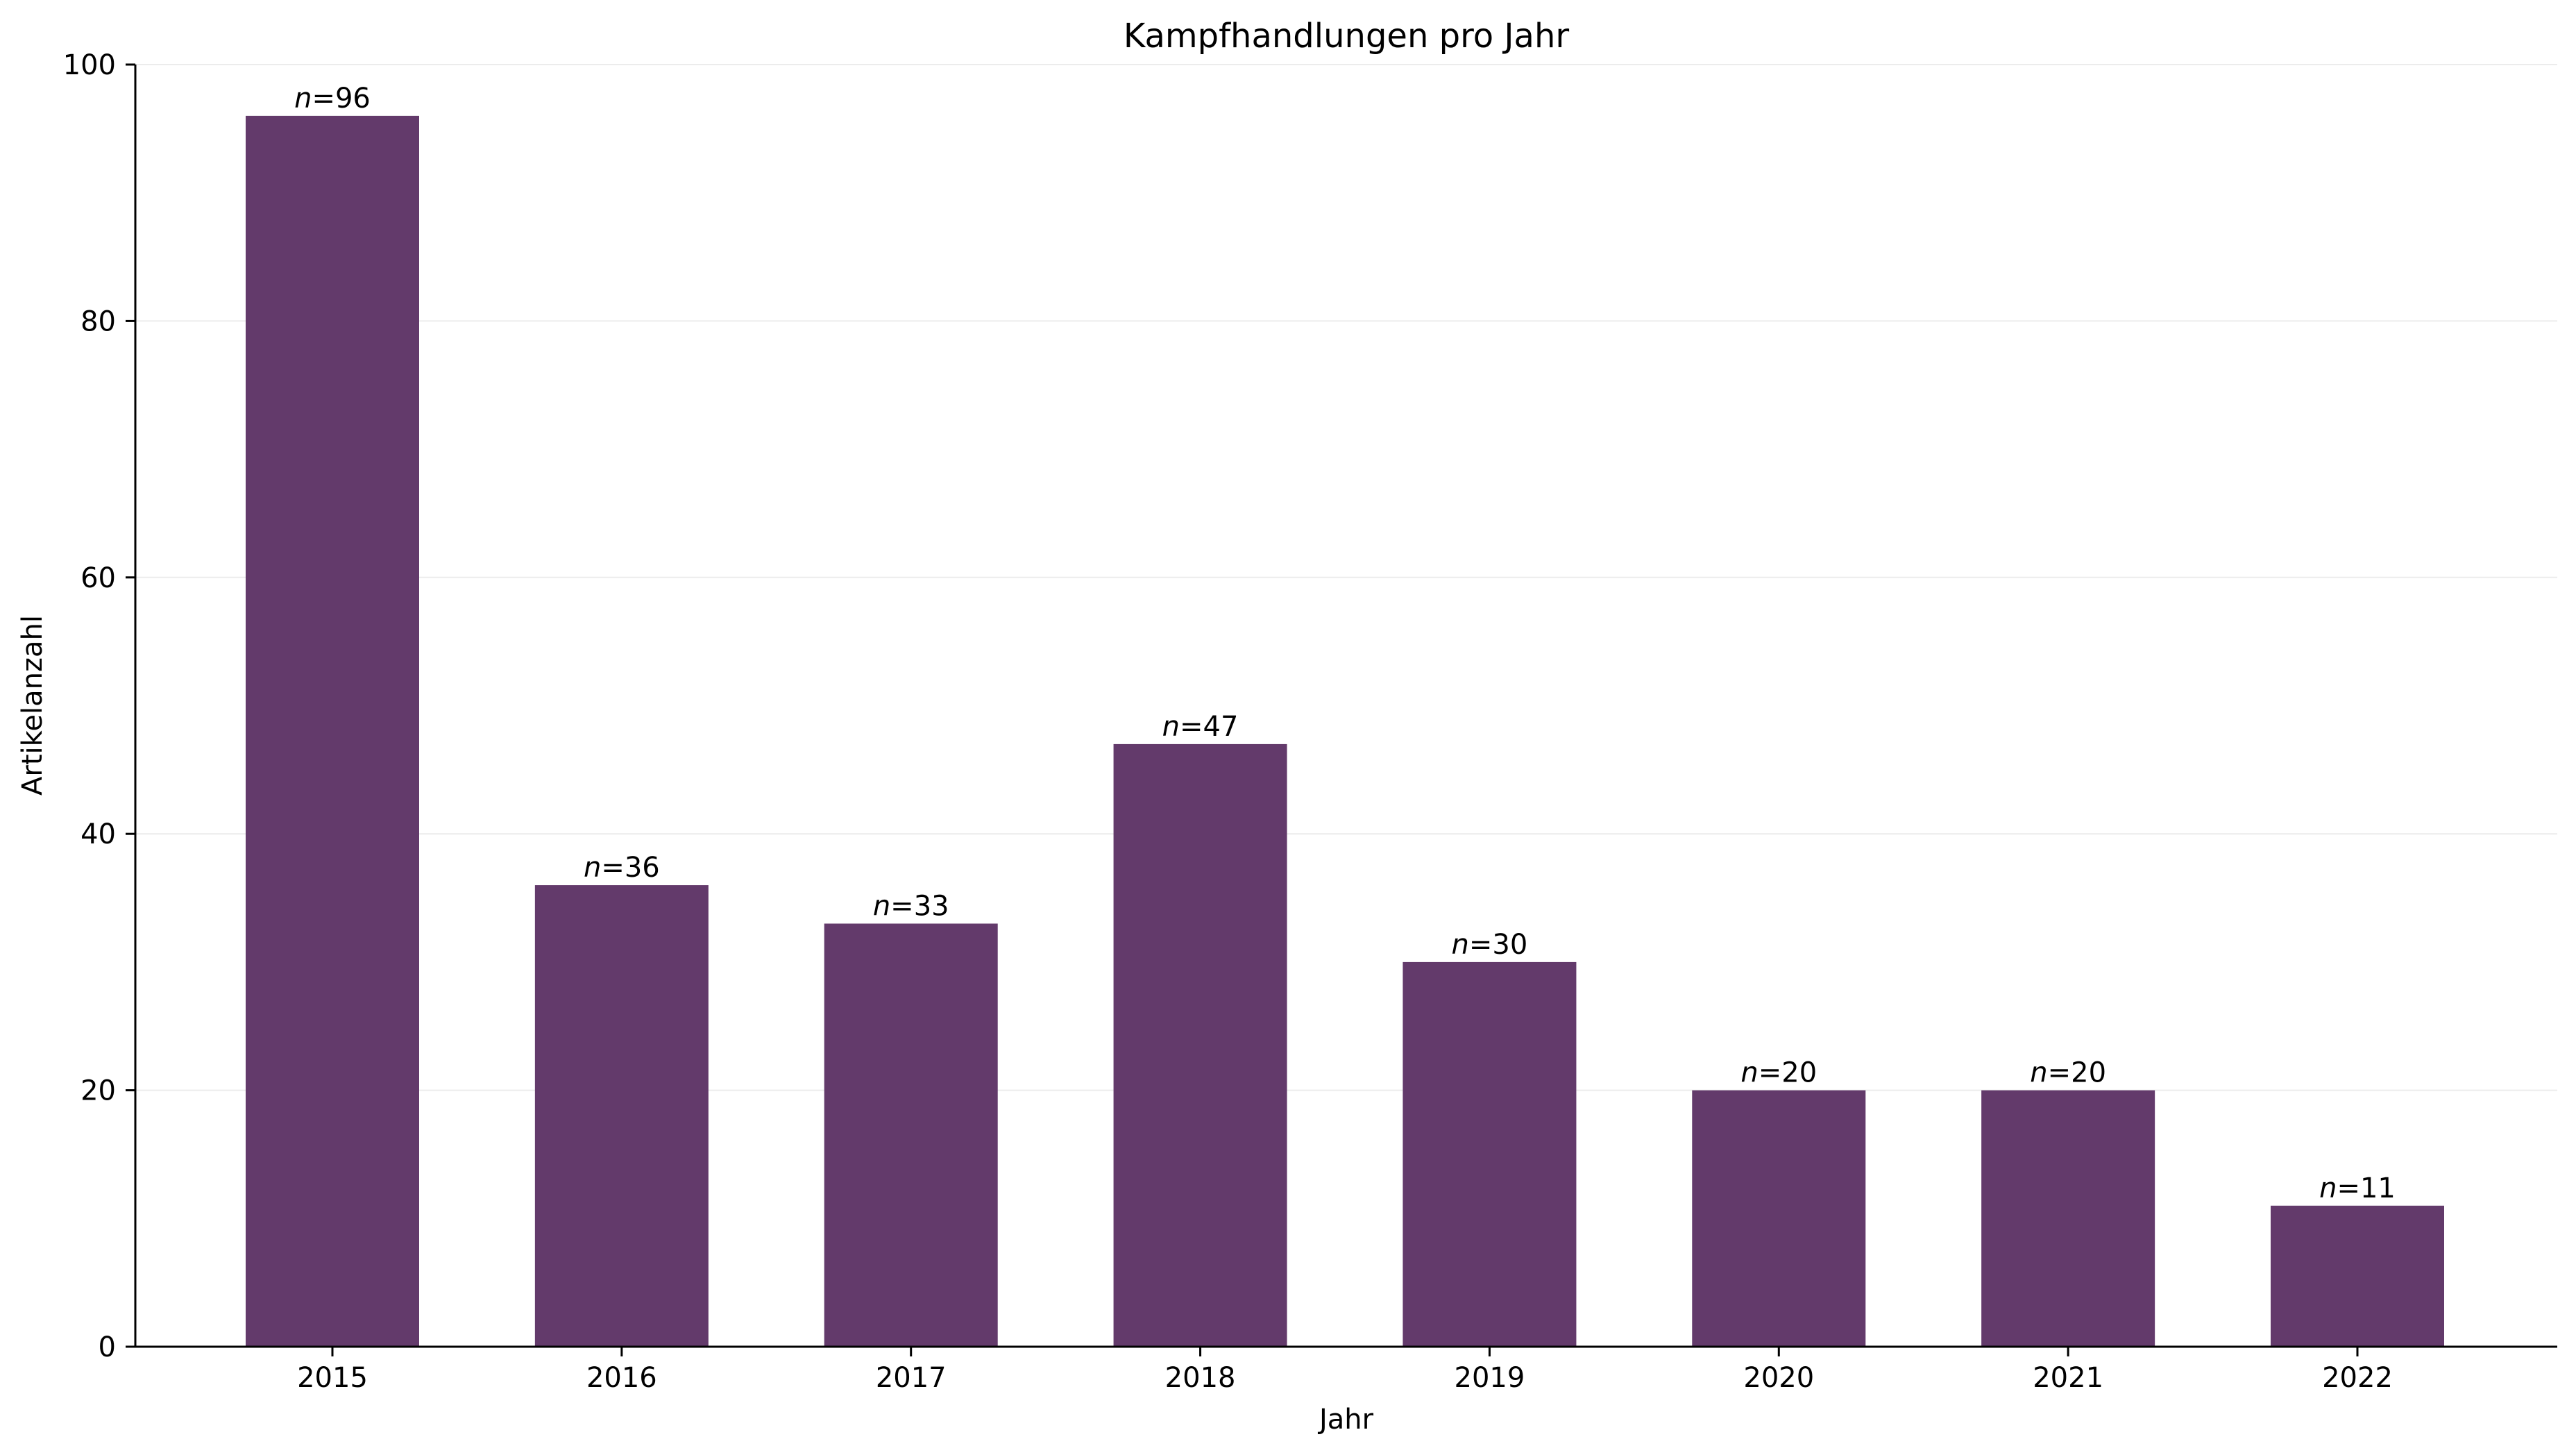 This screenshot has height=1455, width=2576. Describe the element at coordinates (1779, 1073) in the screenshot. I see `data-label-2020: n=20` at that location.